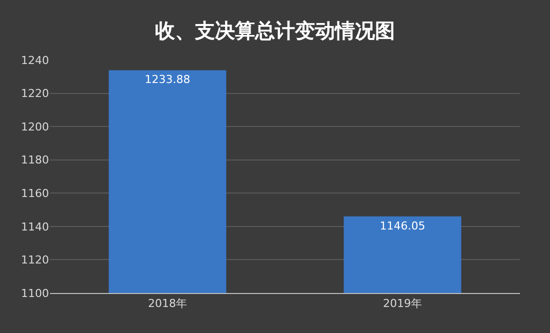 The height and width of the screenshot is (333, 550). What do you see at coordinates (35, 227) in the screenshot?
I see `y-tick-label: 1140` at bounding box center [35, 227].